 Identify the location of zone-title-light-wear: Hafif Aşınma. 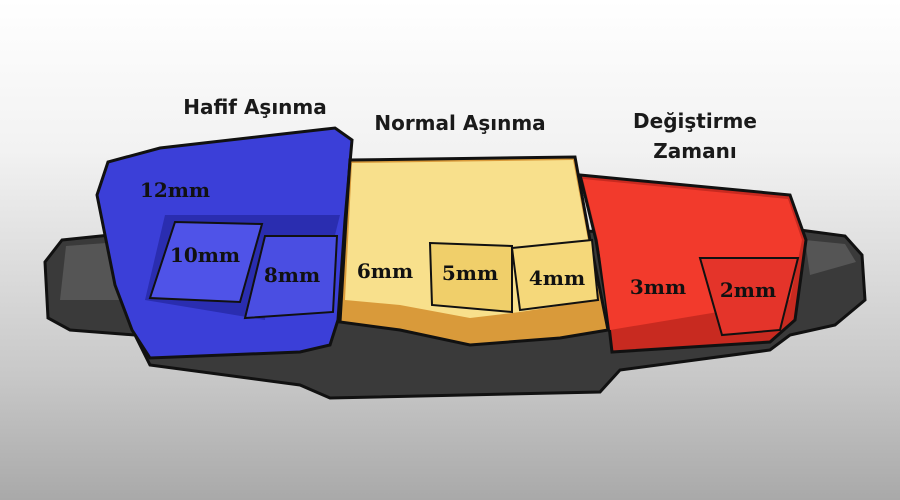
(255, 107).